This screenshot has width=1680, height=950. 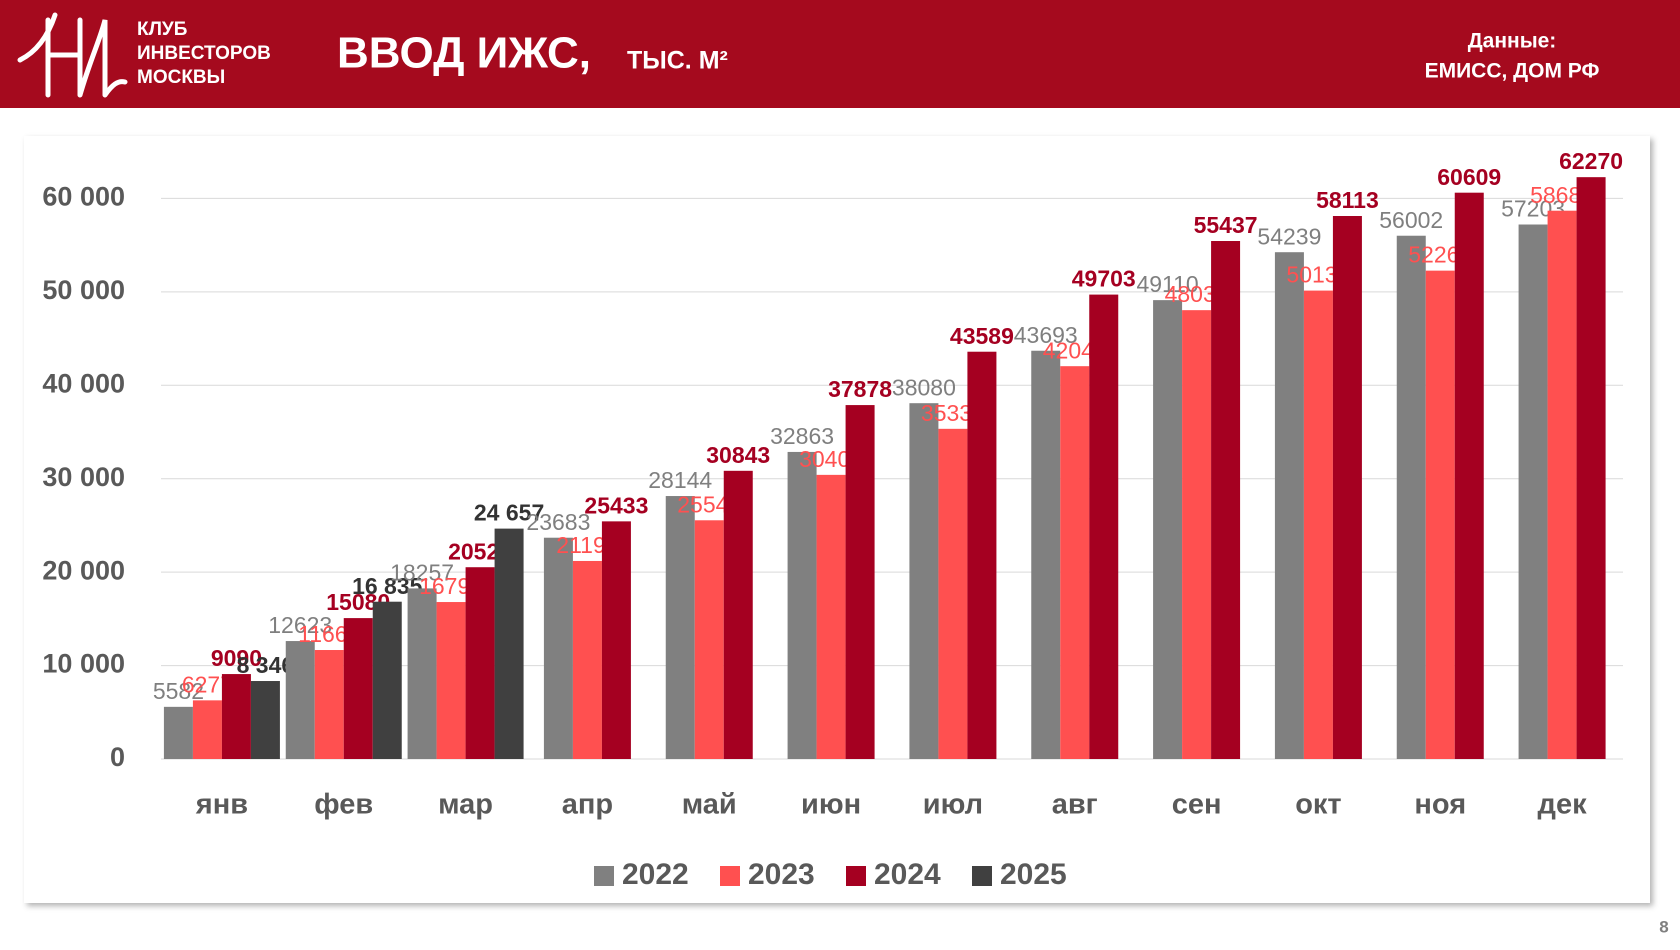 What do you see at coordinates (1046, 335) in the screenshot?
I see `data-label: 43693` at bounding box center [1046, 335].